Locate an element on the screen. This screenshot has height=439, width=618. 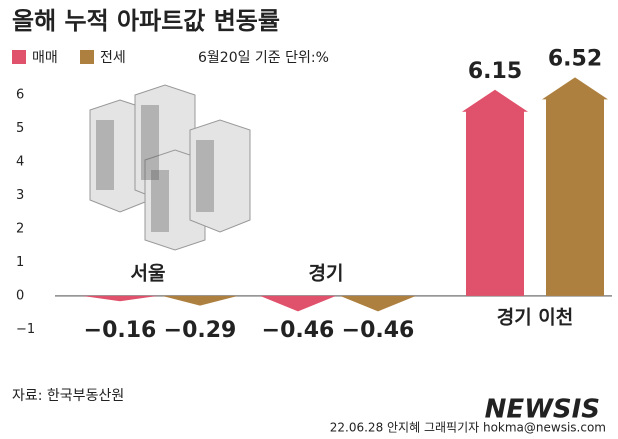
category-label: 경기 이천 is located at coordinates (535, 317).